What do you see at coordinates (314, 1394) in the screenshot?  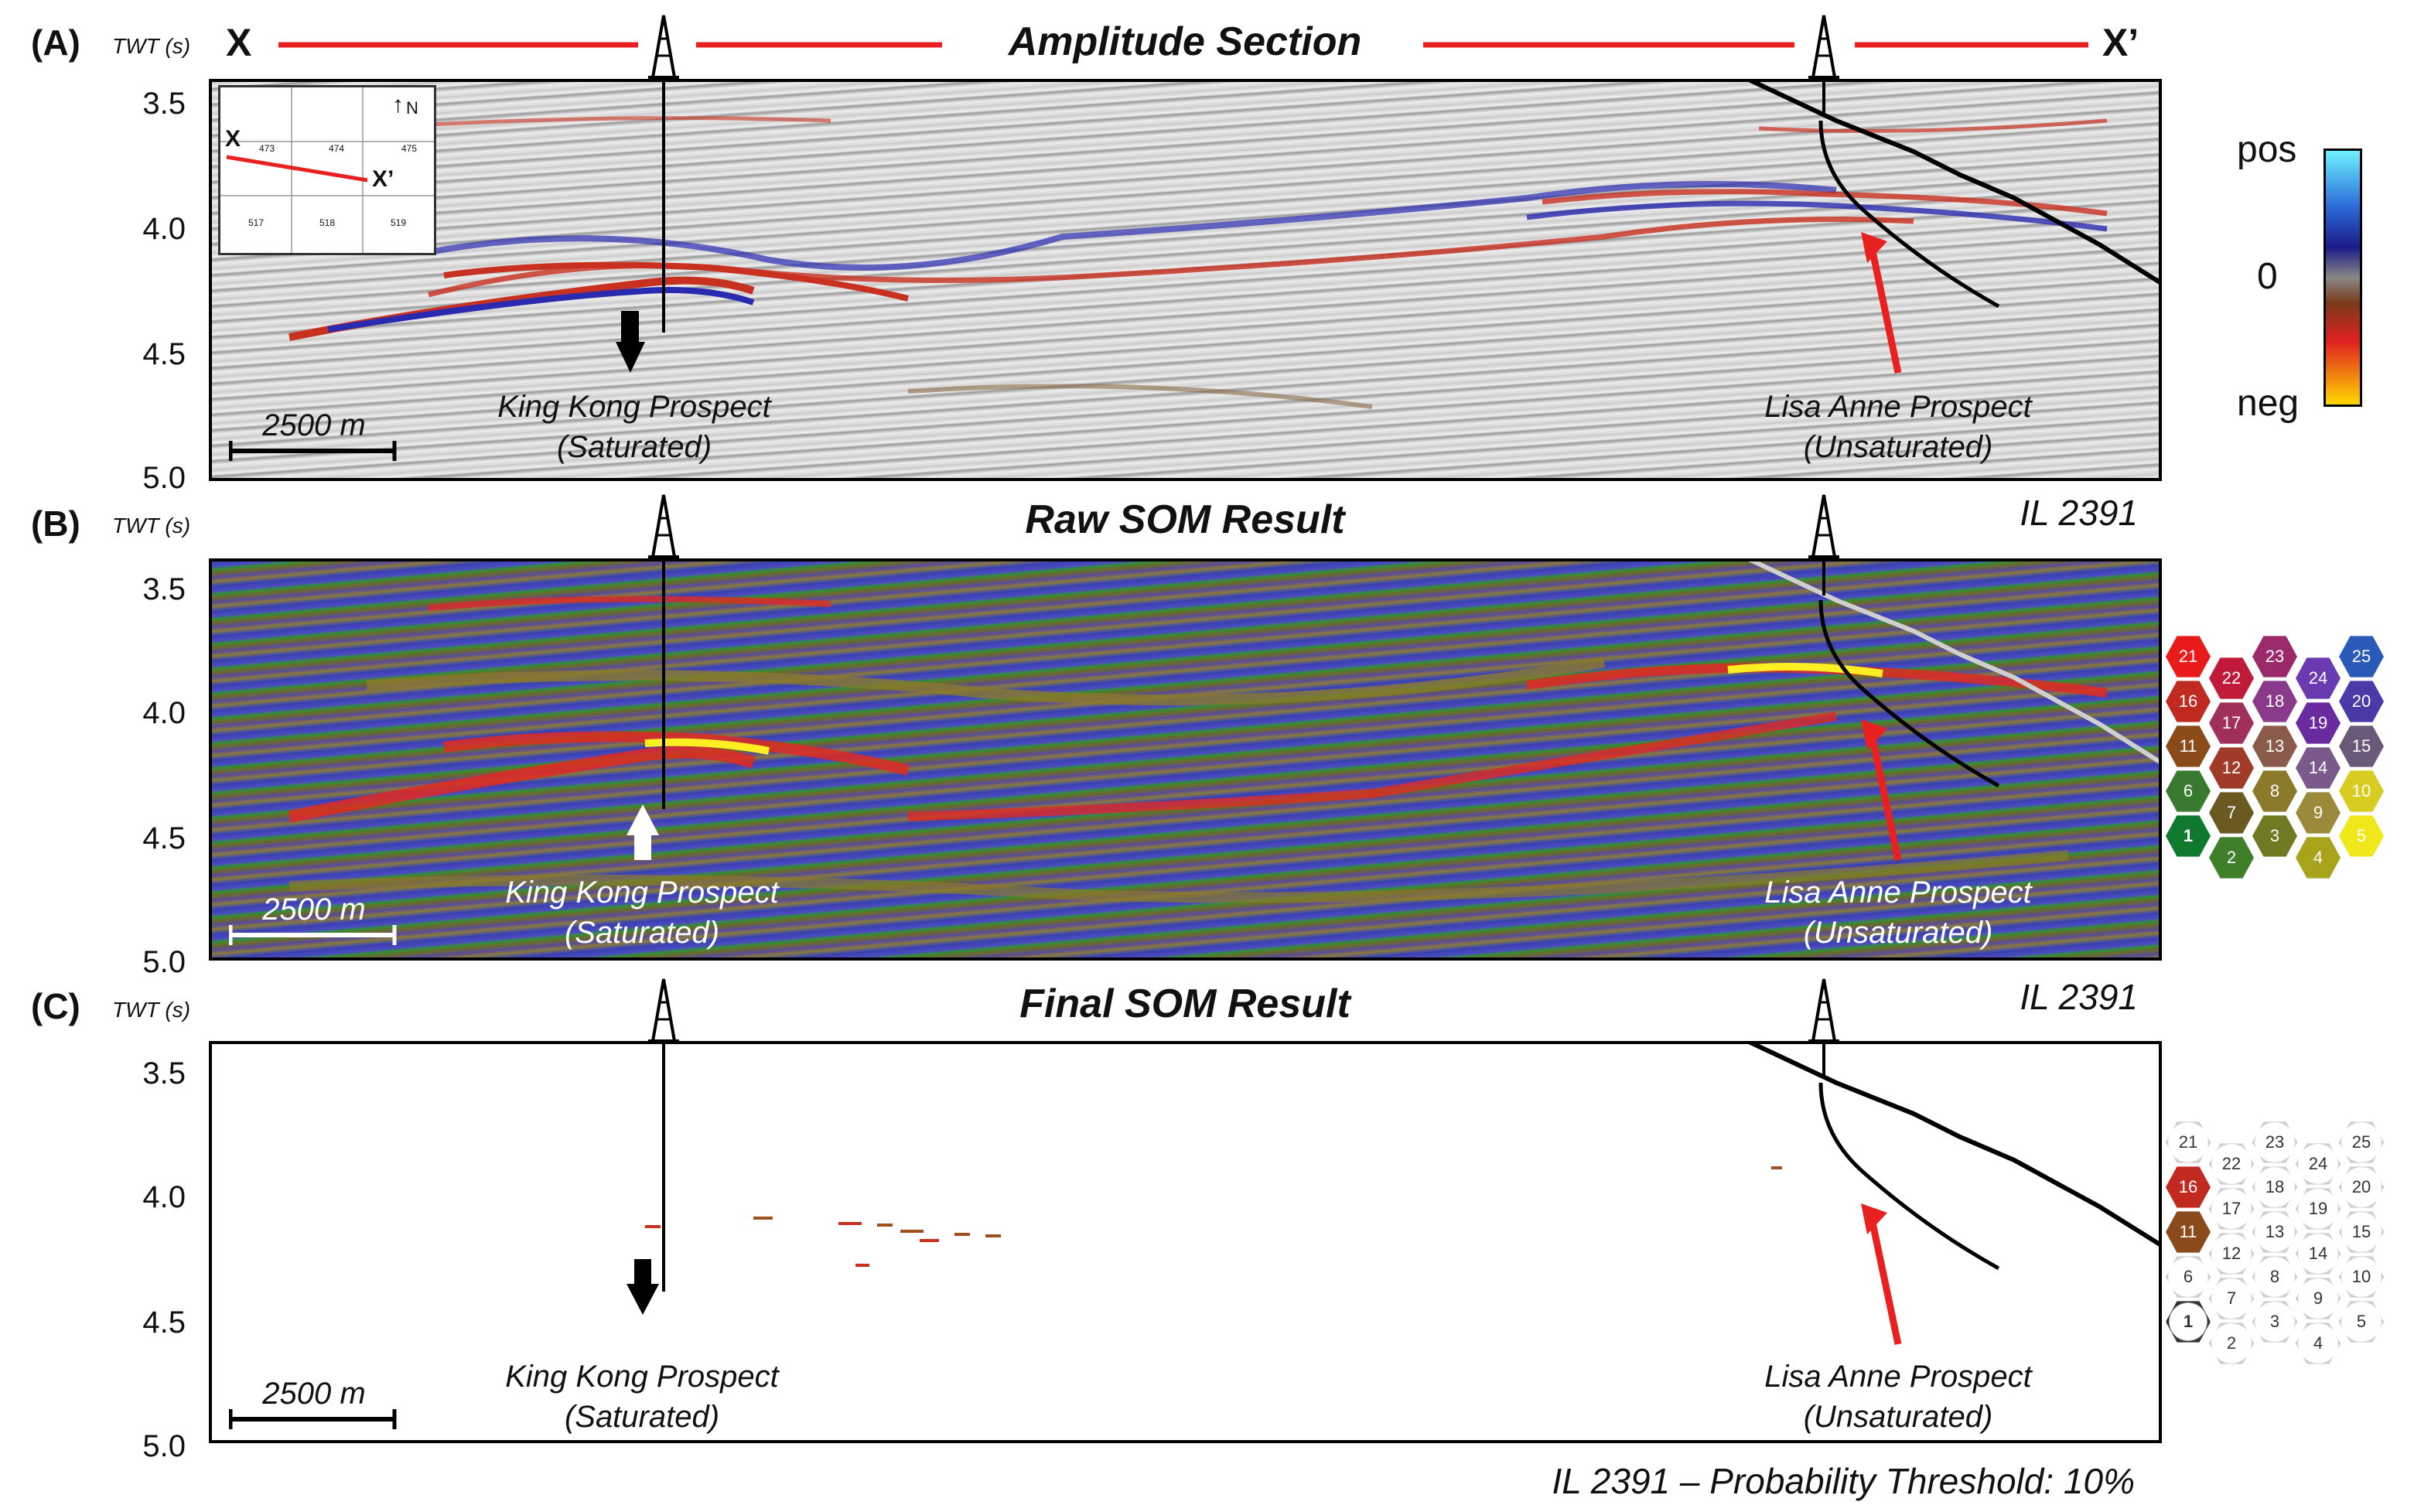 I see `scale-bar-label-c: 2500 m` at bounding box center [314, 1394].